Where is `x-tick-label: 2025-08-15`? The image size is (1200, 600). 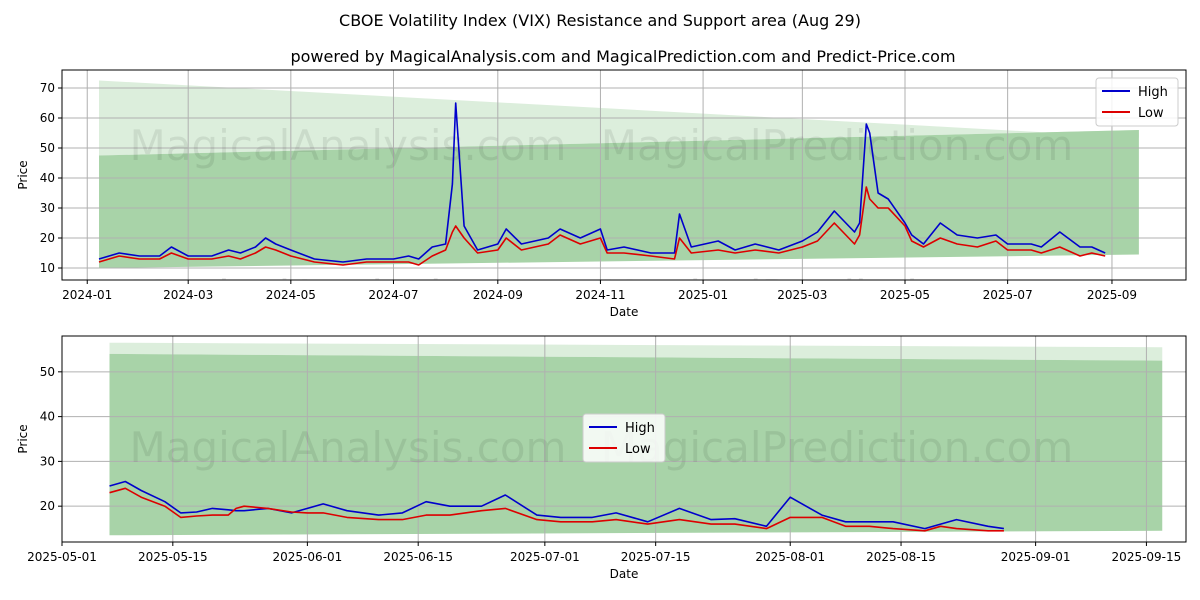
x-tick-label: 2025-08-15 is located at coordinates (901, 557).